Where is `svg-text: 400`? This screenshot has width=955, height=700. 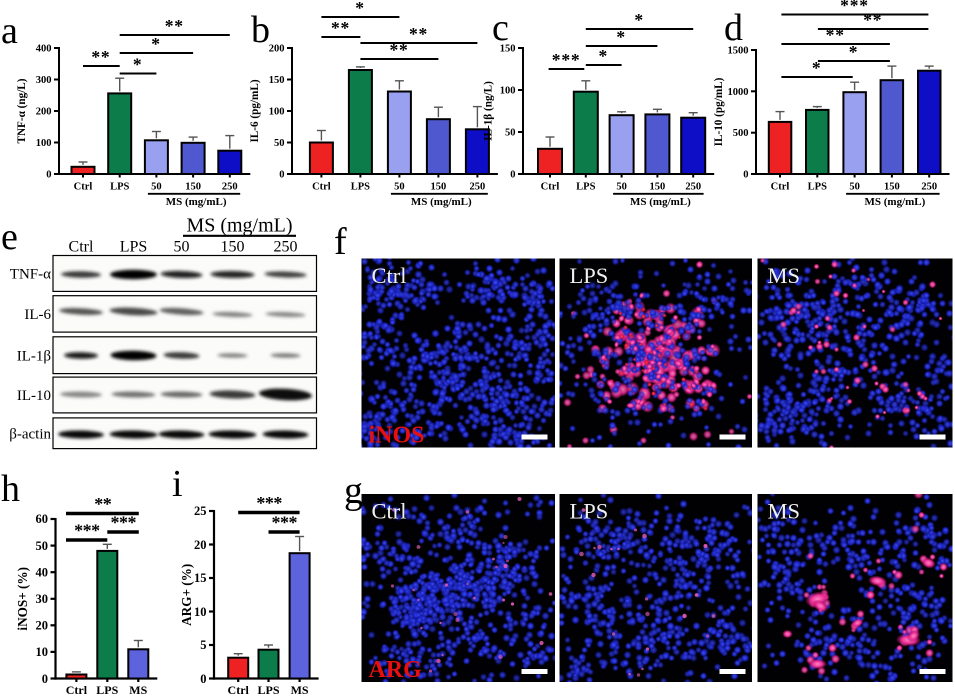
svg-text: 400 is located at coordinates (44, 49).